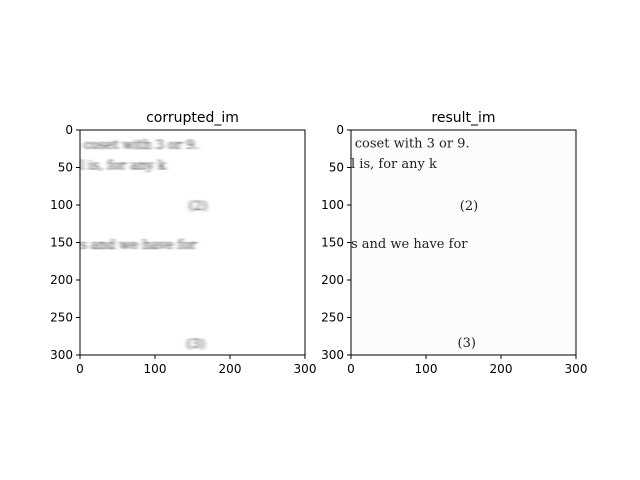  Describe the element at coordinates (192, 118) in the screenshot. I see `panel-title: corrupted_im` at that location.